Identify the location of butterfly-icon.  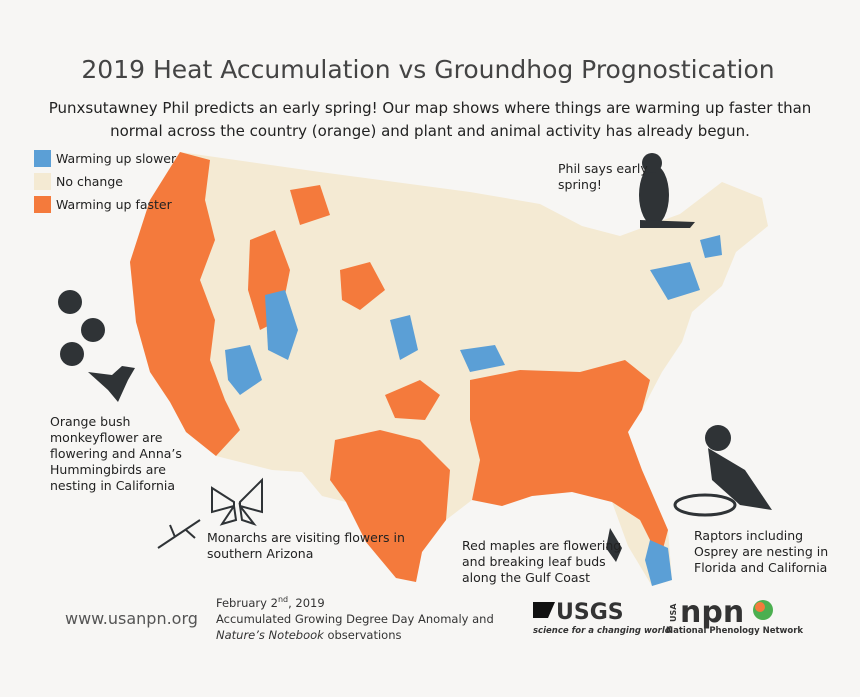
(237, 501).